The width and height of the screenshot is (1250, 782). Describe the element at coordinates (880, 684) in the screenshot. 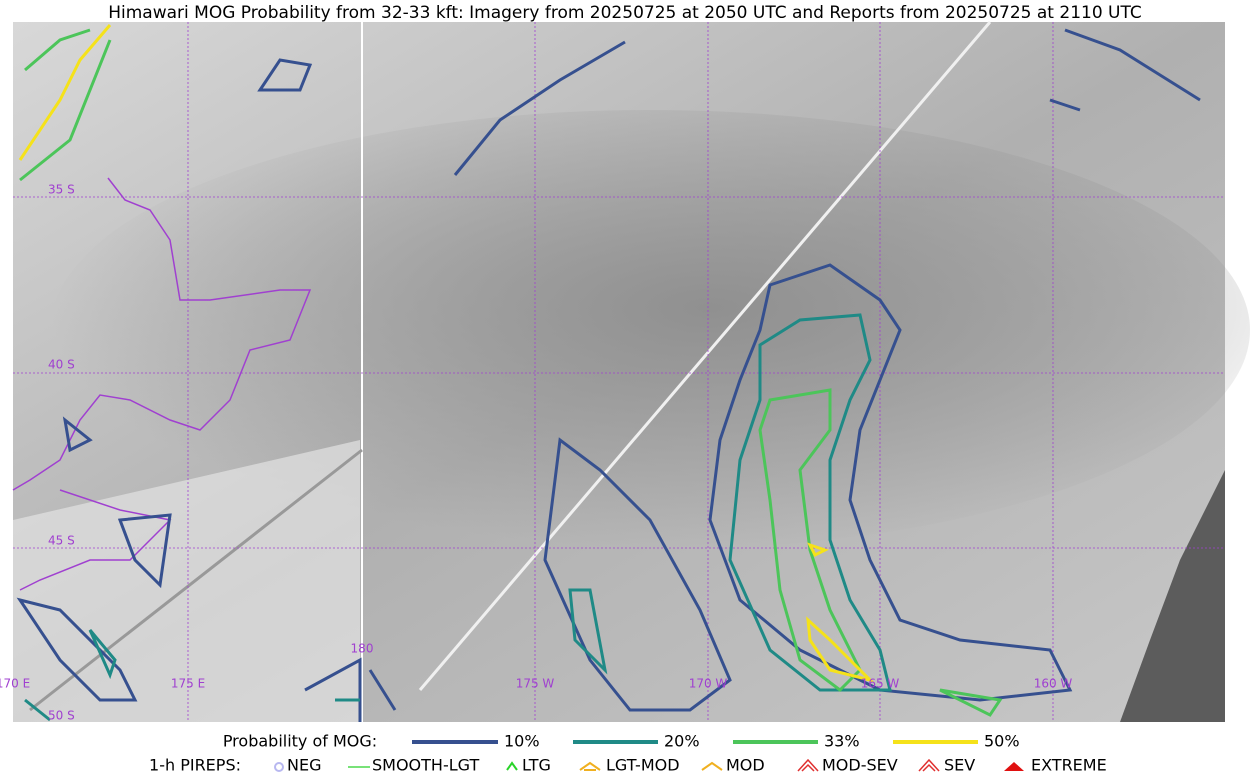

I see `lon-label: 165 W` at that location.